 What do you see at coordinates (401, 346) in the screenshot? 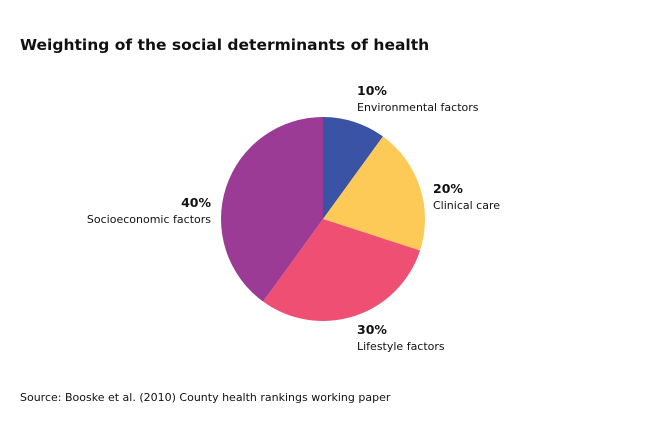
I see `category-label: Lifestyle factors` at bounding box center [401, 346].